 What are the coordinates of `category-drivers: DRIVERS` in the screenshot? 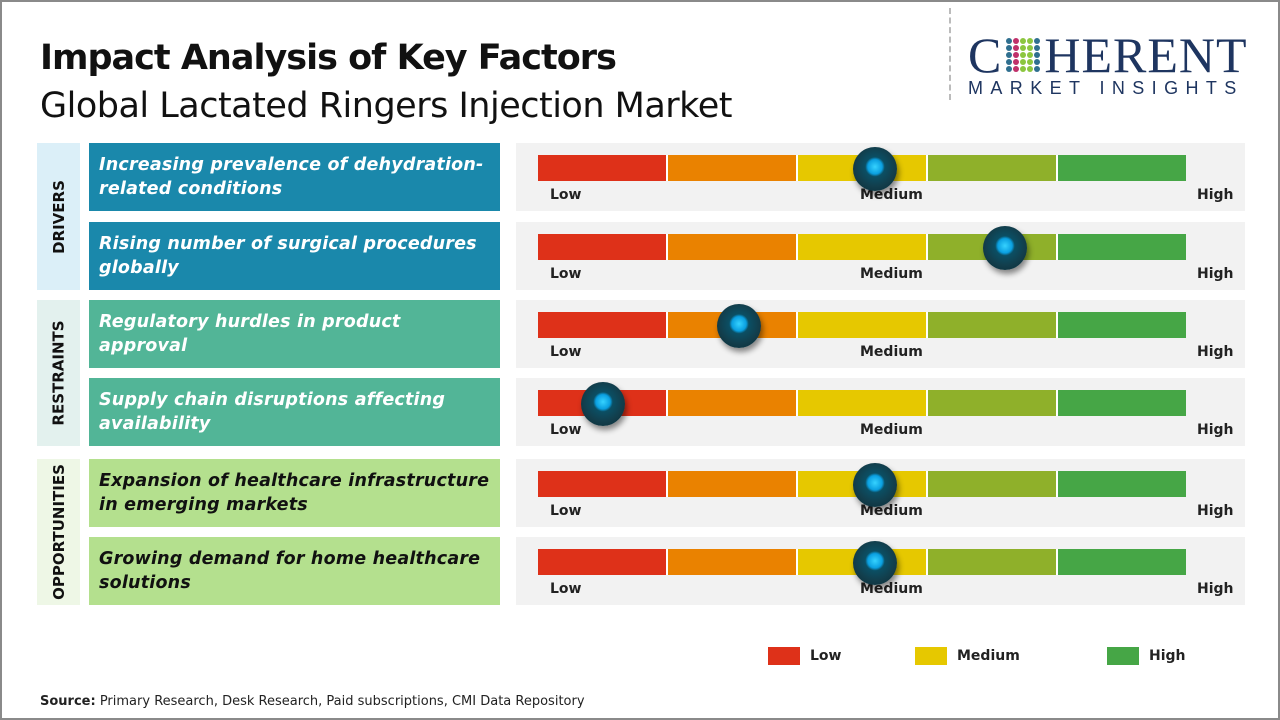 It's located at (58, 216).